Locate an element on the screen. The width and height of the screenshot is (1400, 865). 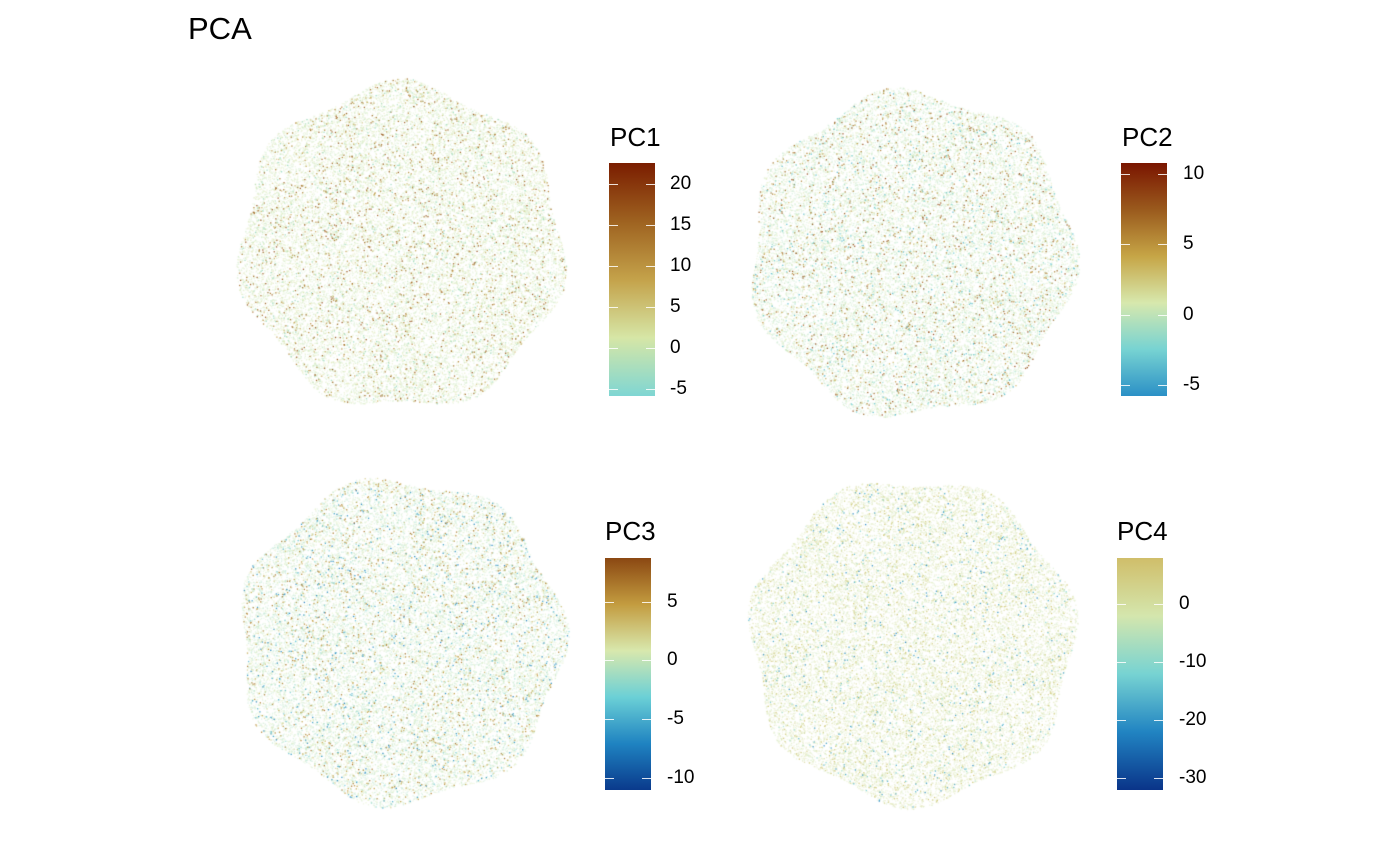
colorbar-tick-label: 20 is located at coordinates (681, 183).